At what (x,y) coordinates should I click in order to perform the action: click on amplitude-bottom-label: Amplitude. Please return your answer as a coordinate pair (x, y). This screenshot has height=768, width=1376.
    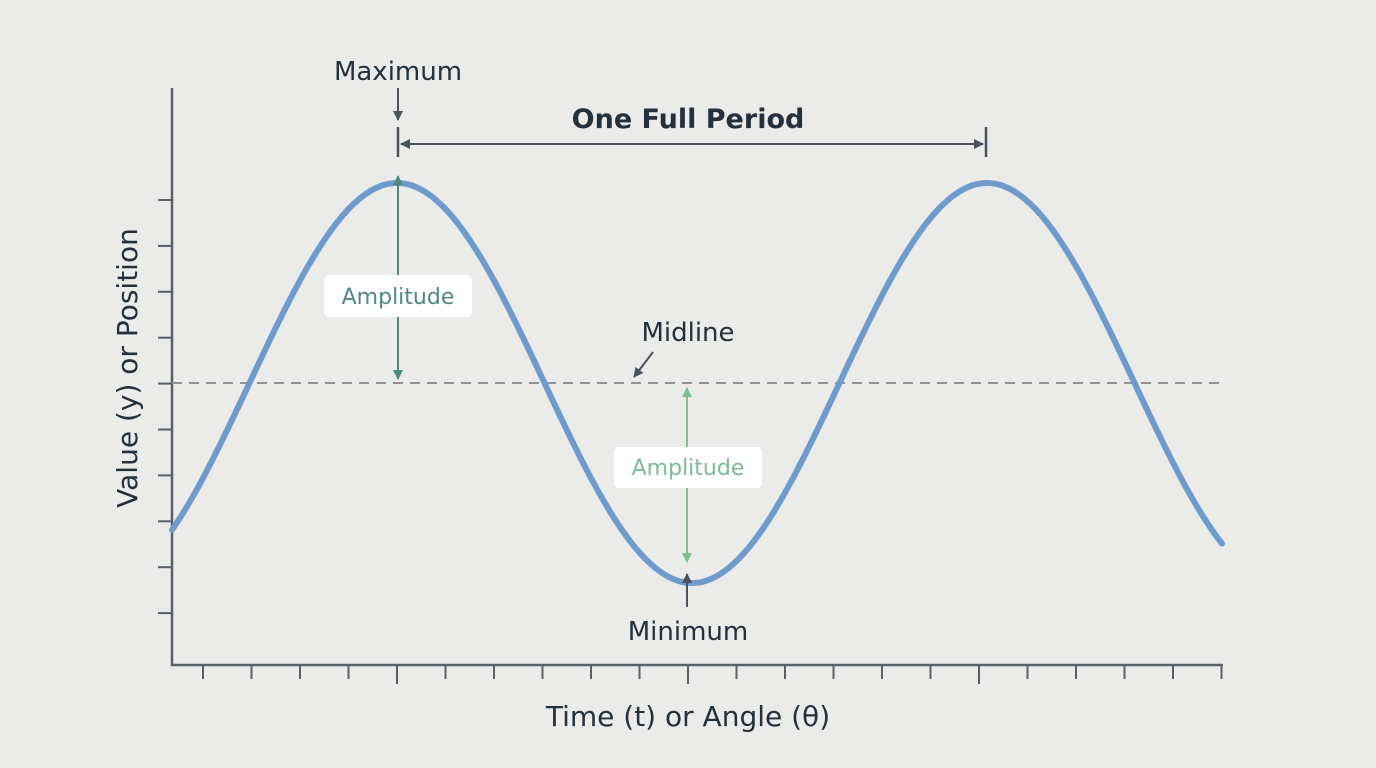
    Looking at the image, I should click on (688, 468).